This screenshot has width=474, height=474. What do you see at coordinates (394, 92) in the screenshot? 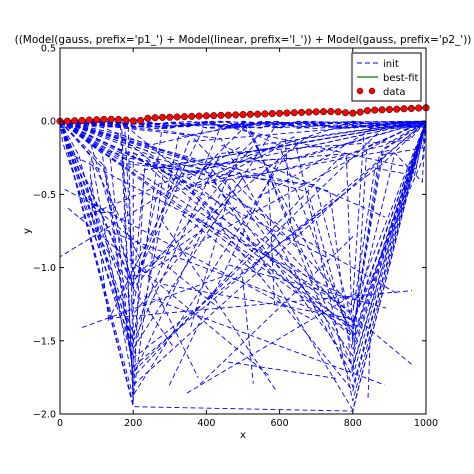
I see `legend-data-label: data` at bounding box center [394, 92].